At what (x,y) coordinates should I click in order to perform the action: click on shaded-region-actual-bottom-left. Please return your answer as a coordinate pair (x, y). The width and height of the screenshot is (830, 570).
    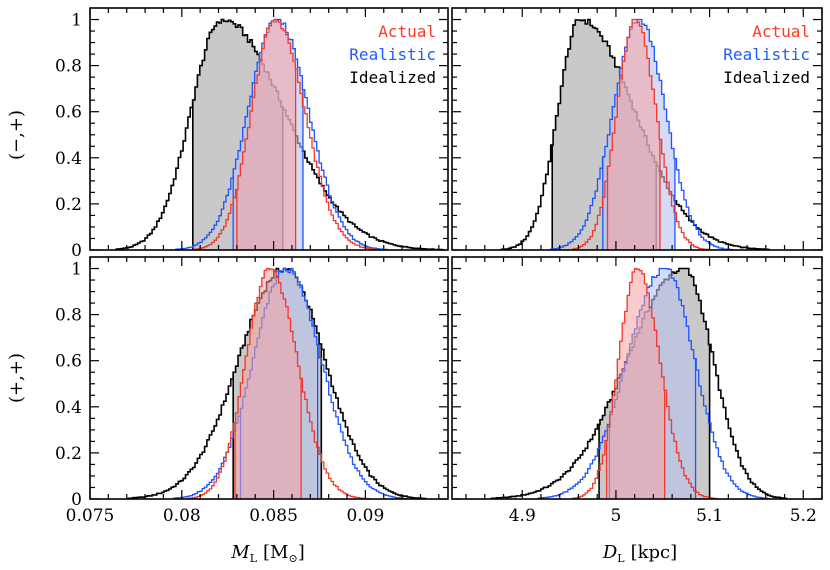
    Looking at the image, I should click on (268, 383).